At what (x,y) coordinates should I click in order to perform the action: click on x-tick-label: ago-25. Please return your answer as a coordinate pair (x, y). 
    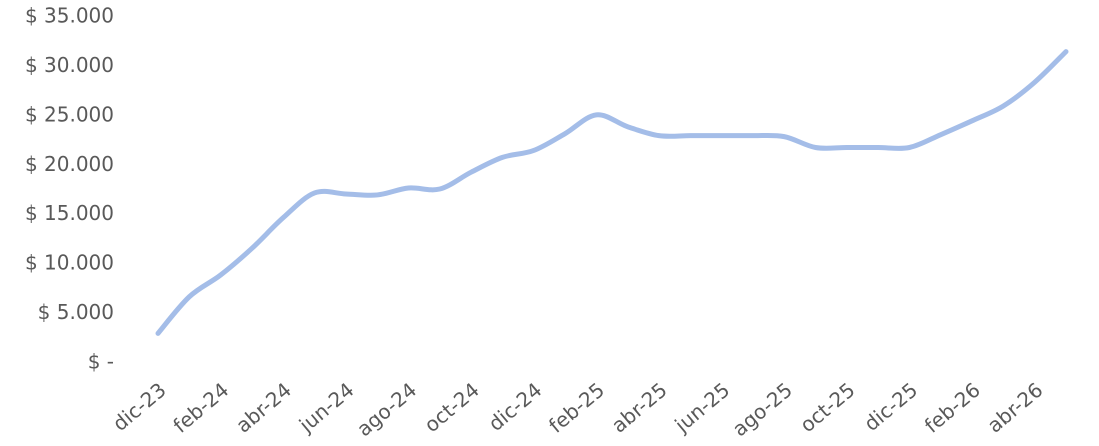
    Looking at the image, I should click on (762, 410).